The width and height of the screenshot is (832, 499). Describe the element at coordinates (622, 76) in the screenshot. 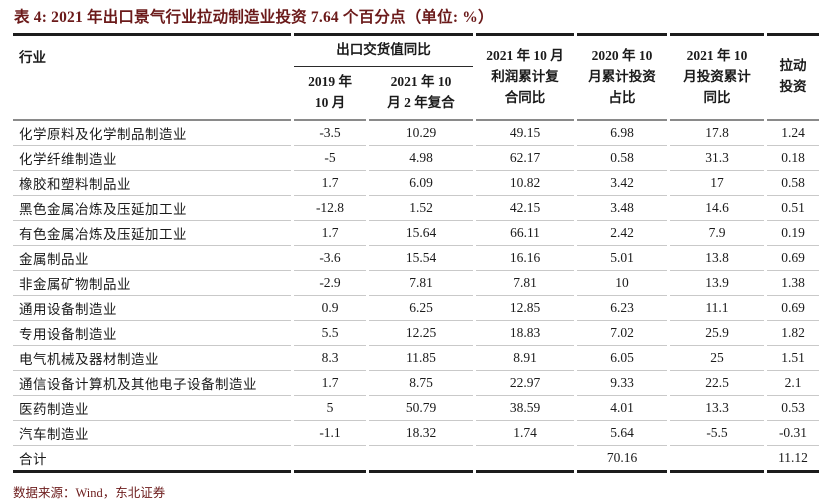

I see `column-header-investment-share: 2020 年 10 月累计投资 占比` at that location.